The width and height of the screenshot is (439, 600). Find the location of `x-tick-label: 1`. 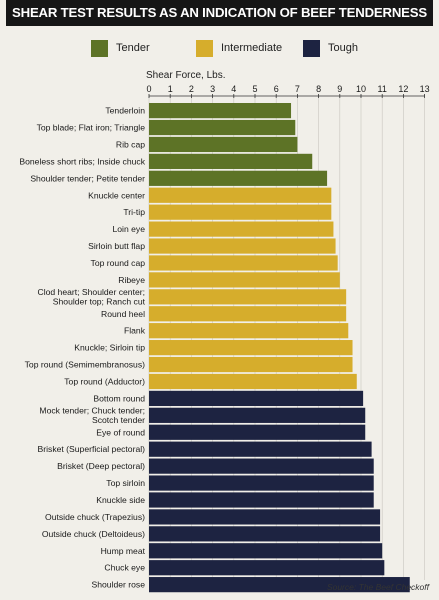

x-tick-label: 1 is located at coordinates (170, 89).